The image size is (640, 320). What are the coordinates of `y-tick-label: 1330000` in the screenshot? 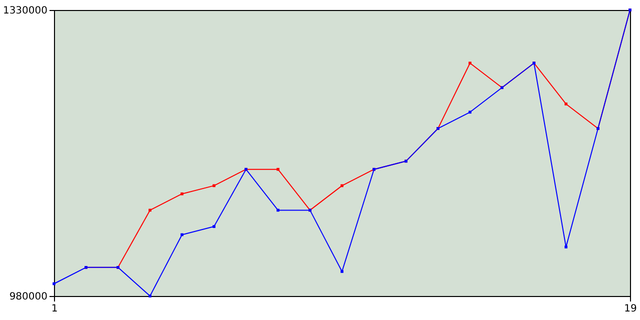 It's located at (25, 11).